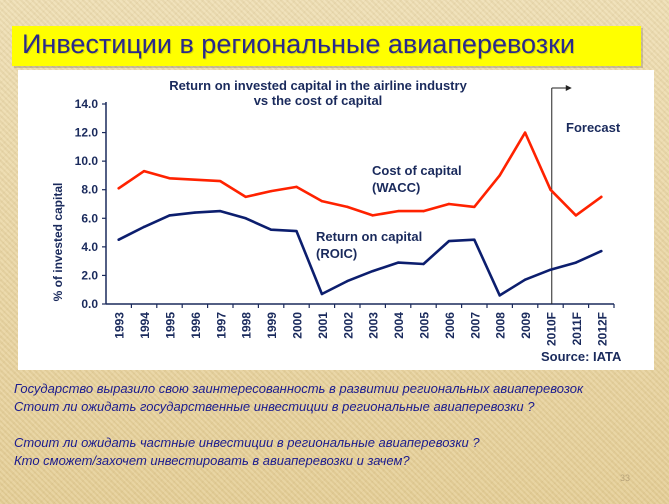 The height and width of the screenshot is (504, 669). I want to click on x-tick-label: 2002, so click(348, 325).